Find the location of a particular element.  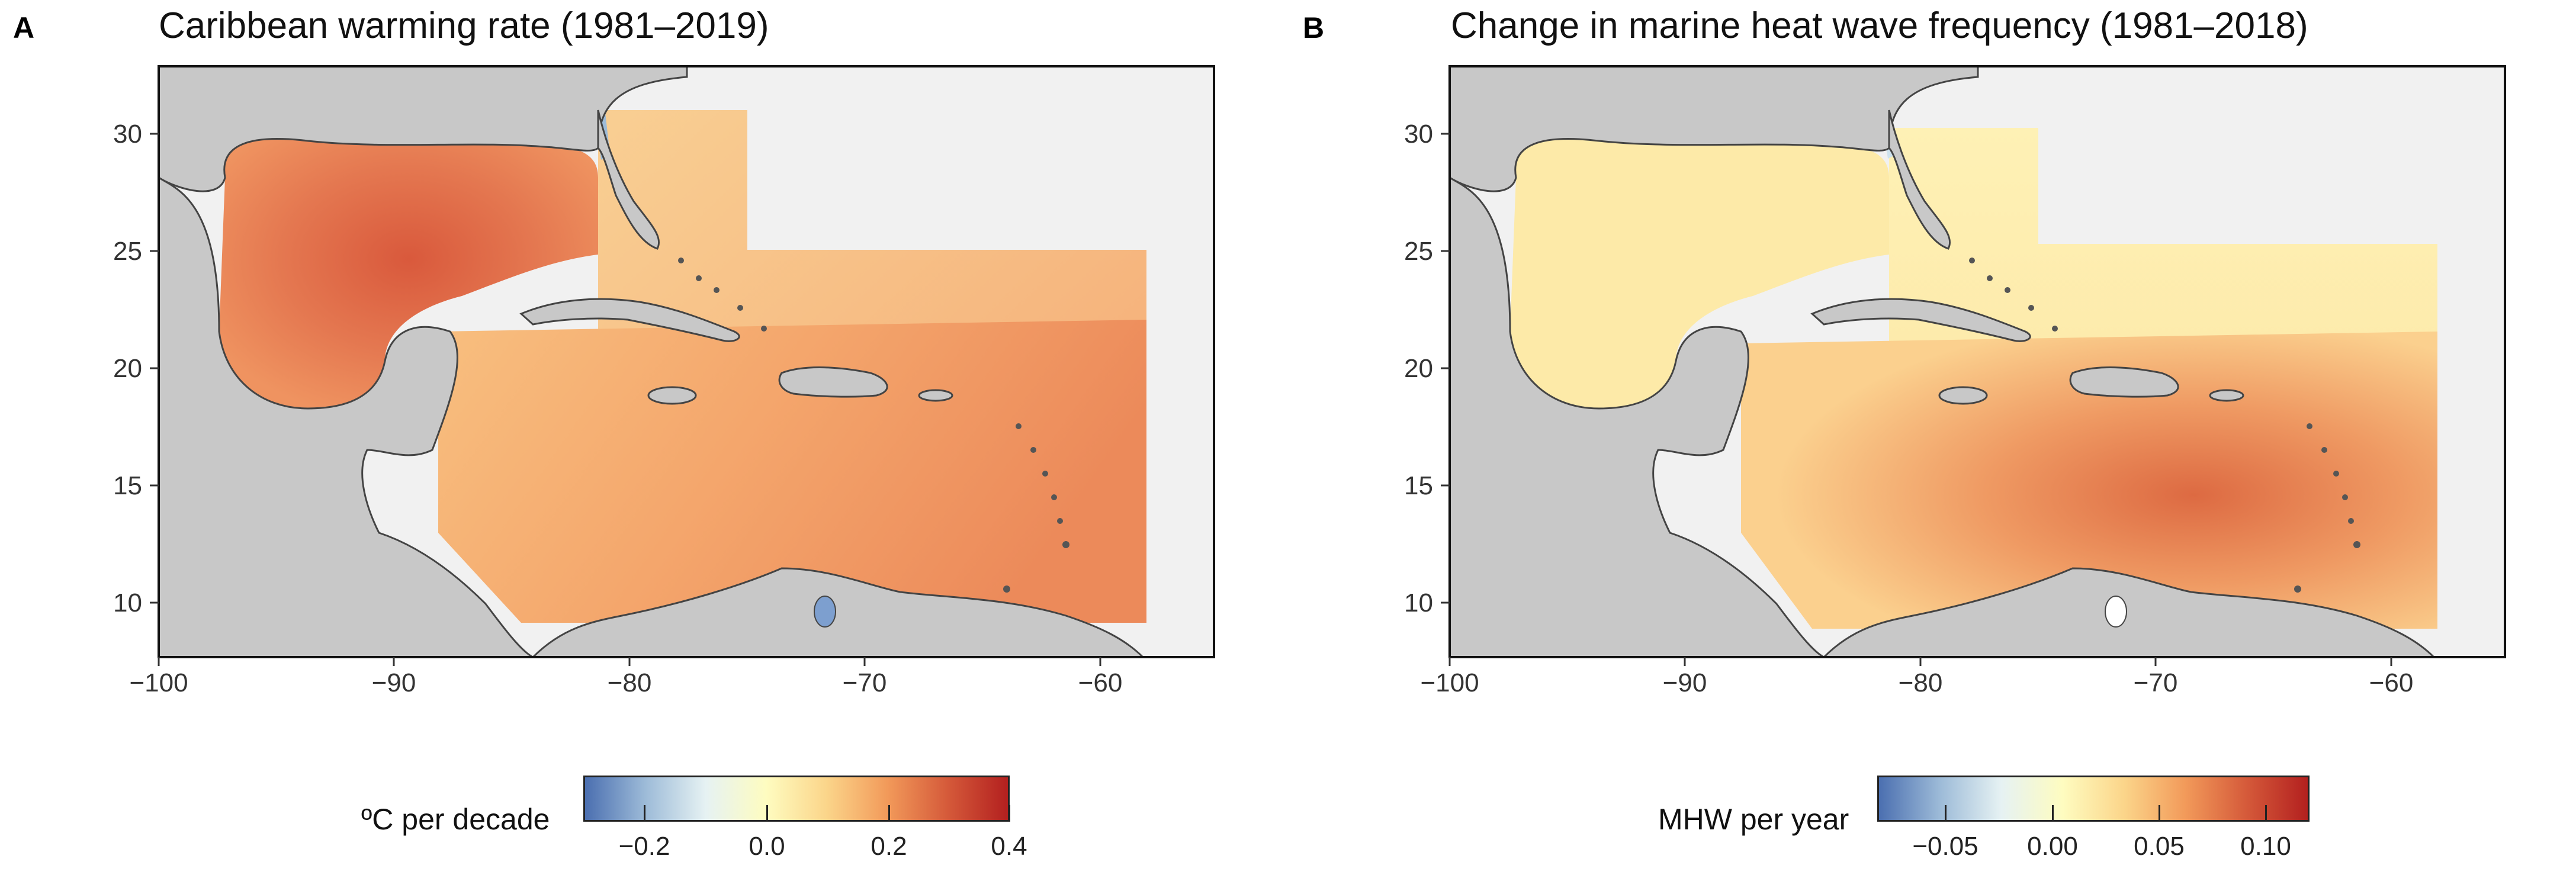

panel-letter-b: B is located at coordinates (1314, 27).